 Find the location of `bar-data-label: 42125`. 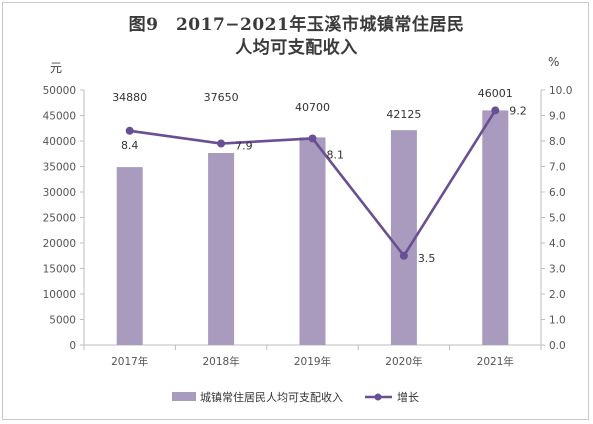

bar-data-label: 42125 is located at coordinates (403, 114).